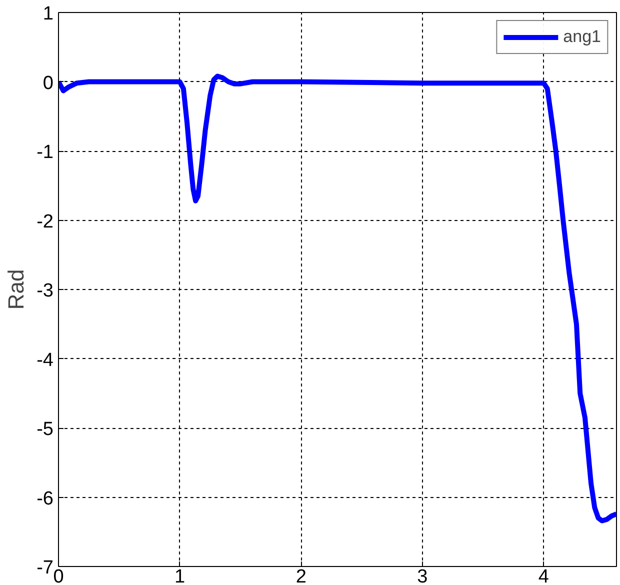 The height and width of the screenshot is (585, 620). Describe the element at coordinates (45, 291) in the screenshot. I see `y-tick-label: -3` at that location.